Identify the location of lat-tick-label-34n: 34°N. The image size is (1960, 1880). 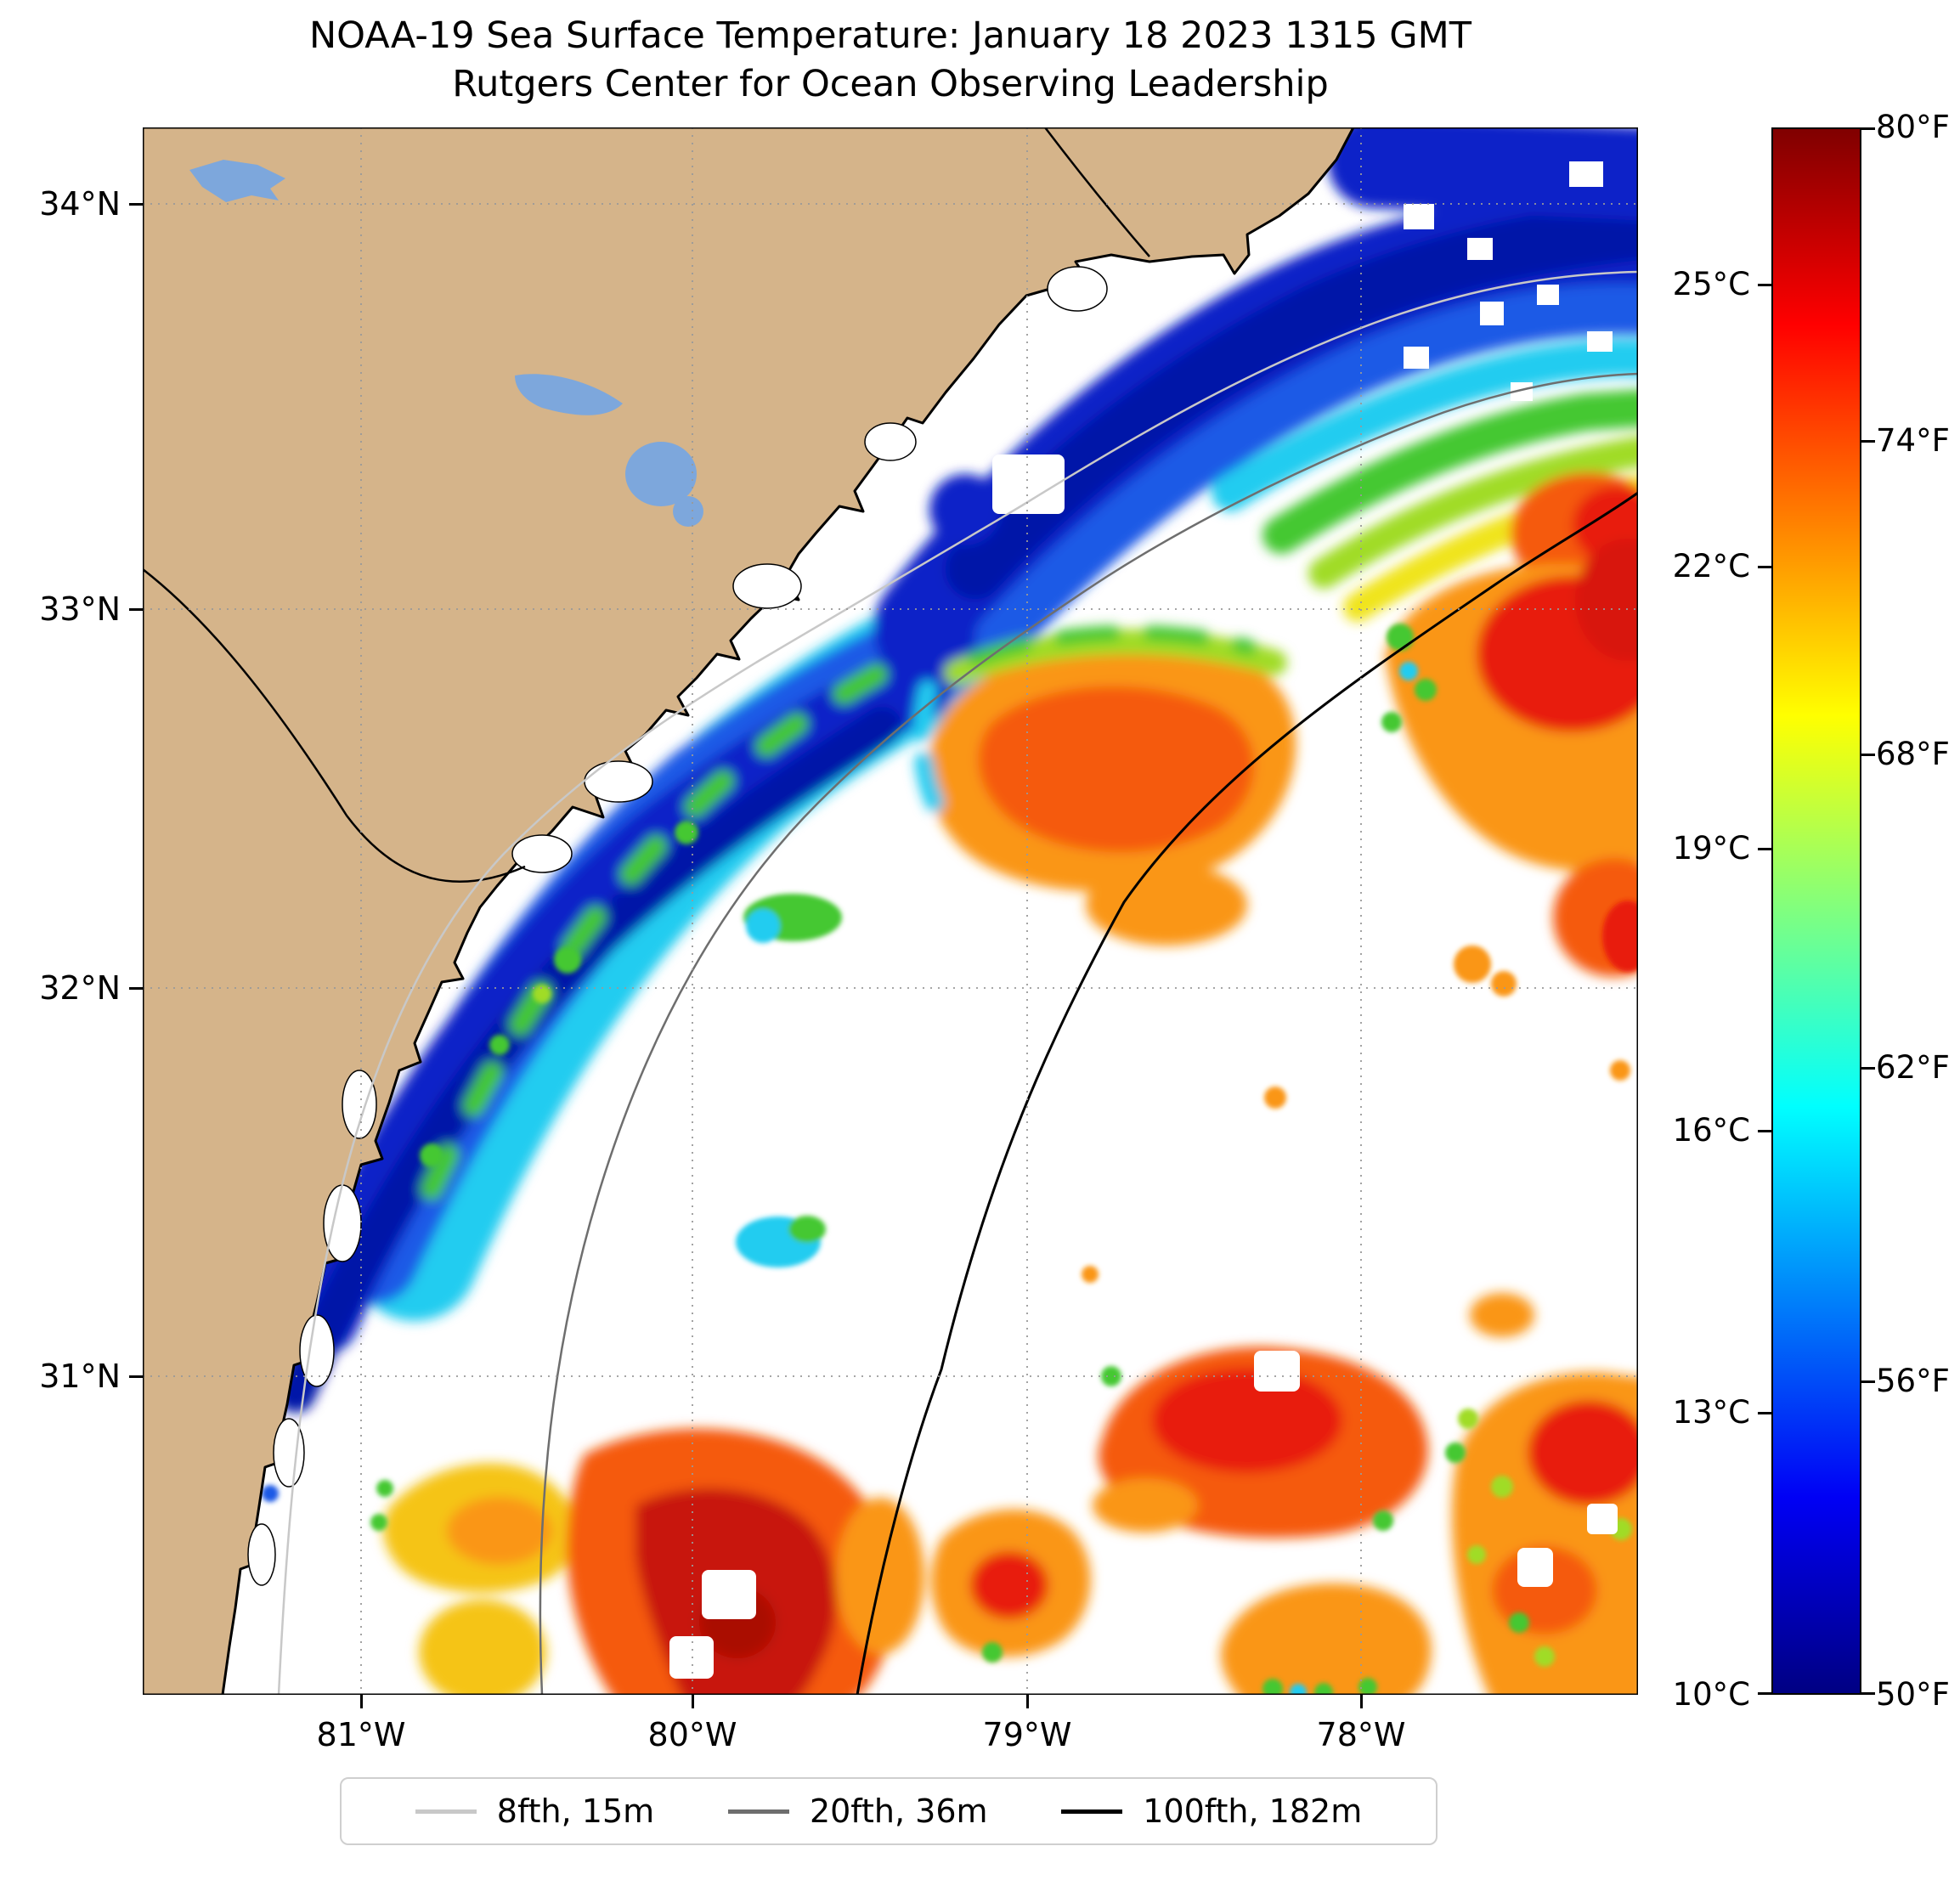
(80, 204).